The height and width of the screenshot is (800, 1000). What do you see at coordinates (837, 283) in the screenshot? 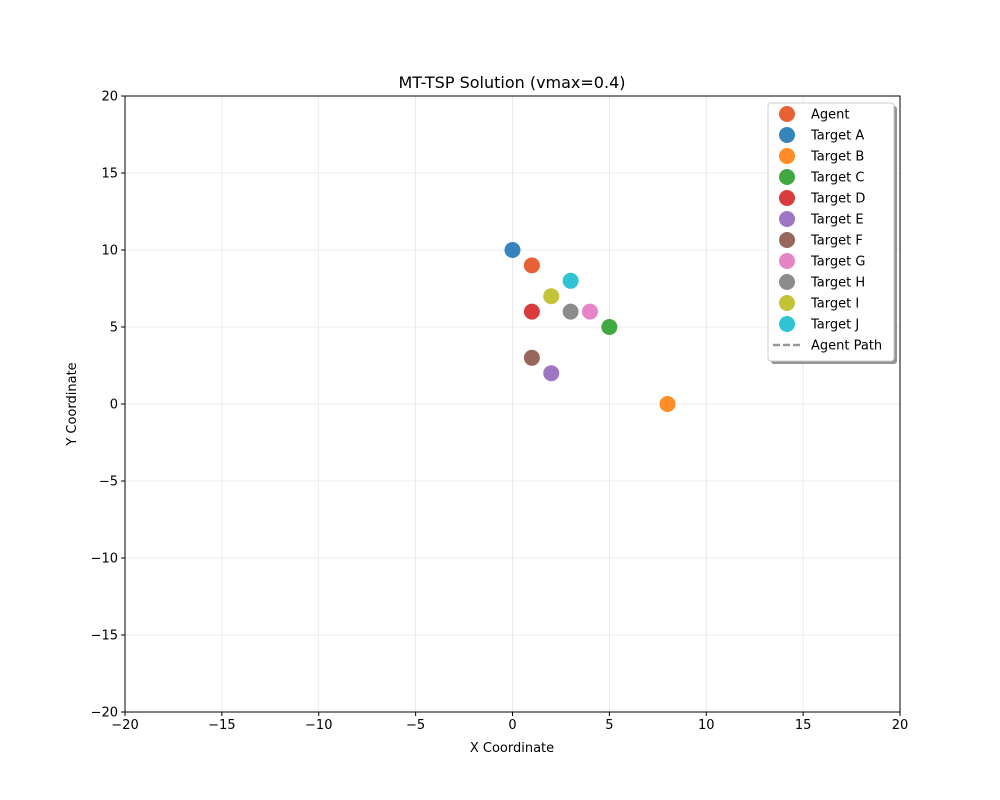
I see `legend-label-target-h: Target H` at bounding box center [837, 283].